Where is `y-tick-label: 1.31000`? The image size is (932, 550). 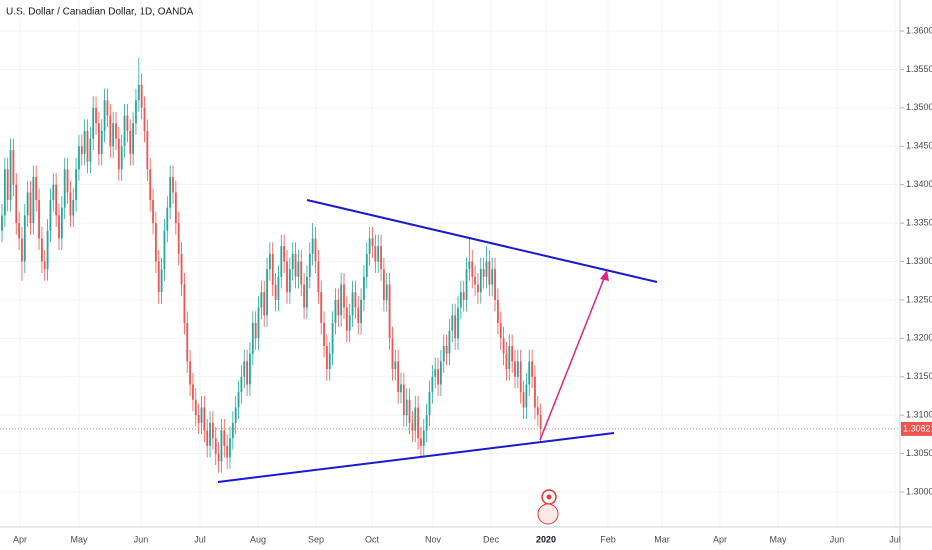
y-tick-label: 1.31000 is located at coordinates (919, 415).